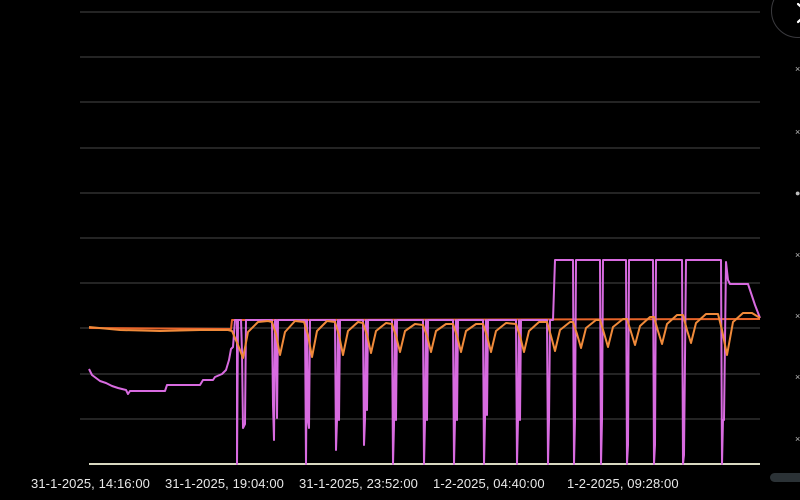  What do you see at coordinates (785, 477) in the screenshot?
I see `horizontal-scrollbar-thumb` at bounding box center [785, 477].